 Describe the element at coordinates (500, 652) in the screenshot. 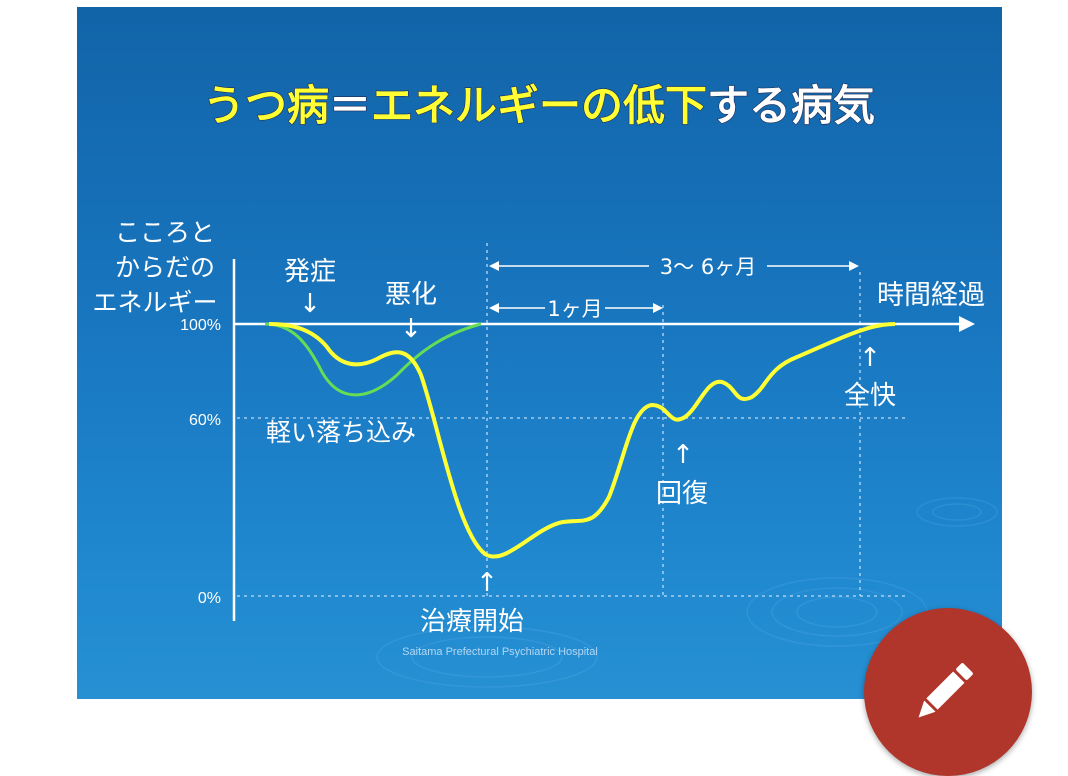

I see `credit-text: Saitama Prefectural Psychiatric Hospital` at that location.